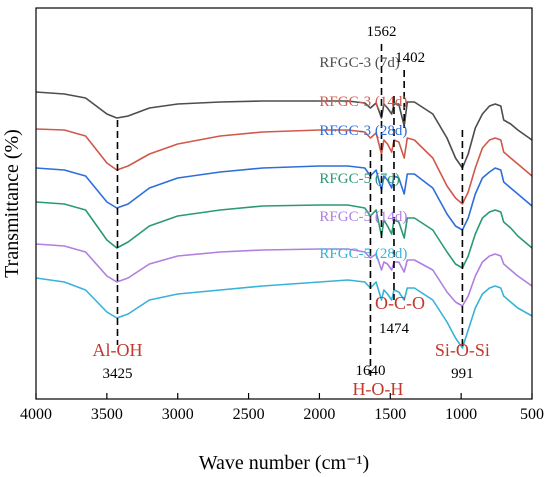 Image resolution: width=550 pixels, height=477 pixels. I want to click on functional-group-label: H-O-H, so click(377, 389).